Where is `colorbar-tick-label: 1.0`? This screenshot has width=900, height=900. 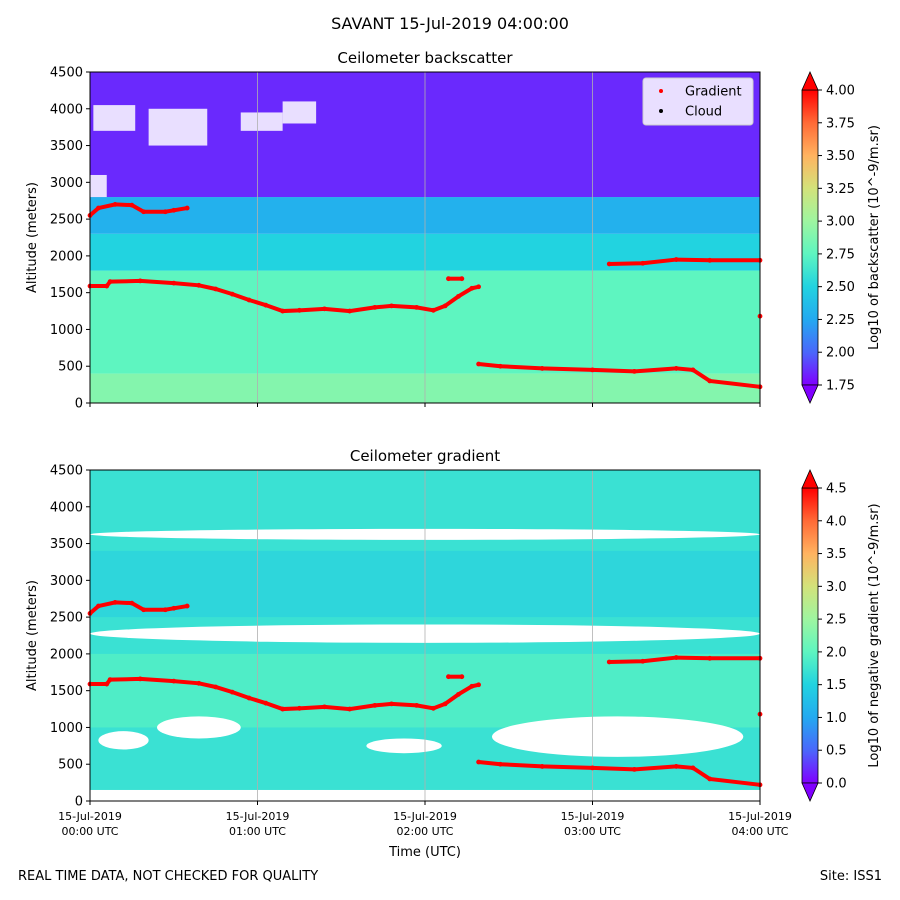
colorbar-tick-label: 1.0 is located at coordinates (836, 718).